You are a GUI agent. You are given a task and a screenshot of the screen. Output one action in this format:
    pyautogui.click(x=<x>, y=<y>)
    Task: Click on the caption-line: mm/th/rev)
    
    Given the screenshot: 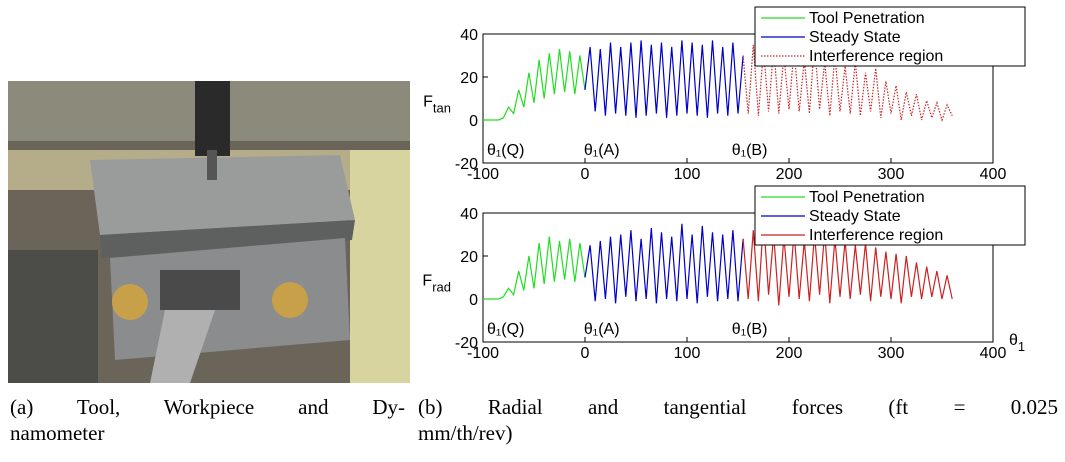 What is the action you would take?
    pyautogui.click(x=465, y=433)
    